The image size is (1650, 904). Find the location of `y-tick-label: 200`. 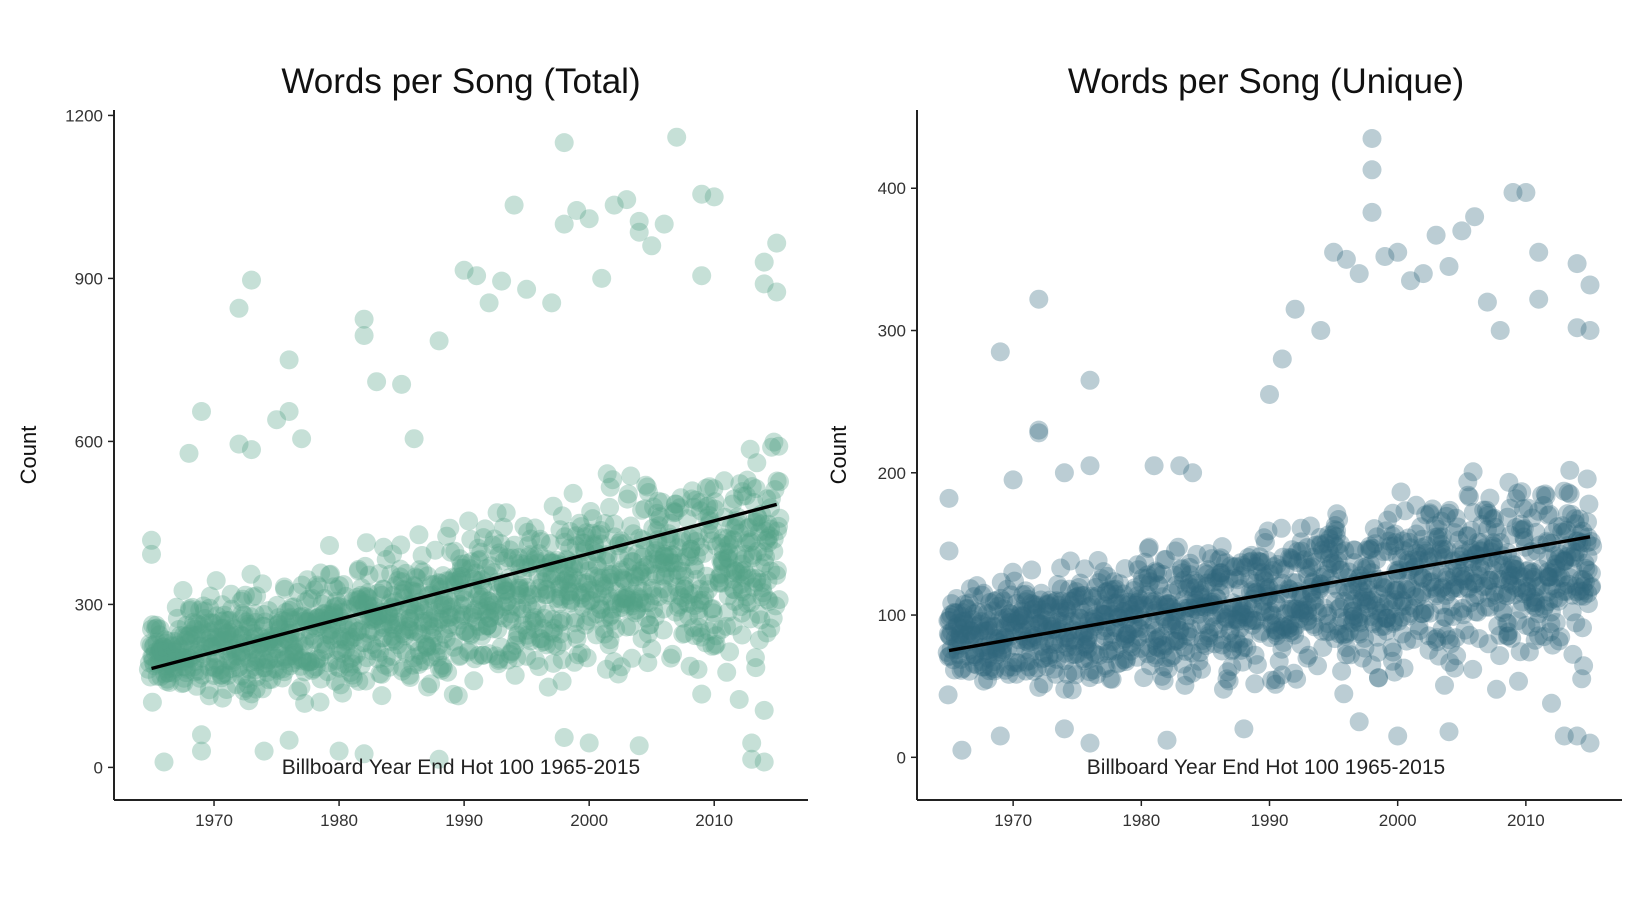

y-tick-label: 200 is located at coordinates (892, 473).